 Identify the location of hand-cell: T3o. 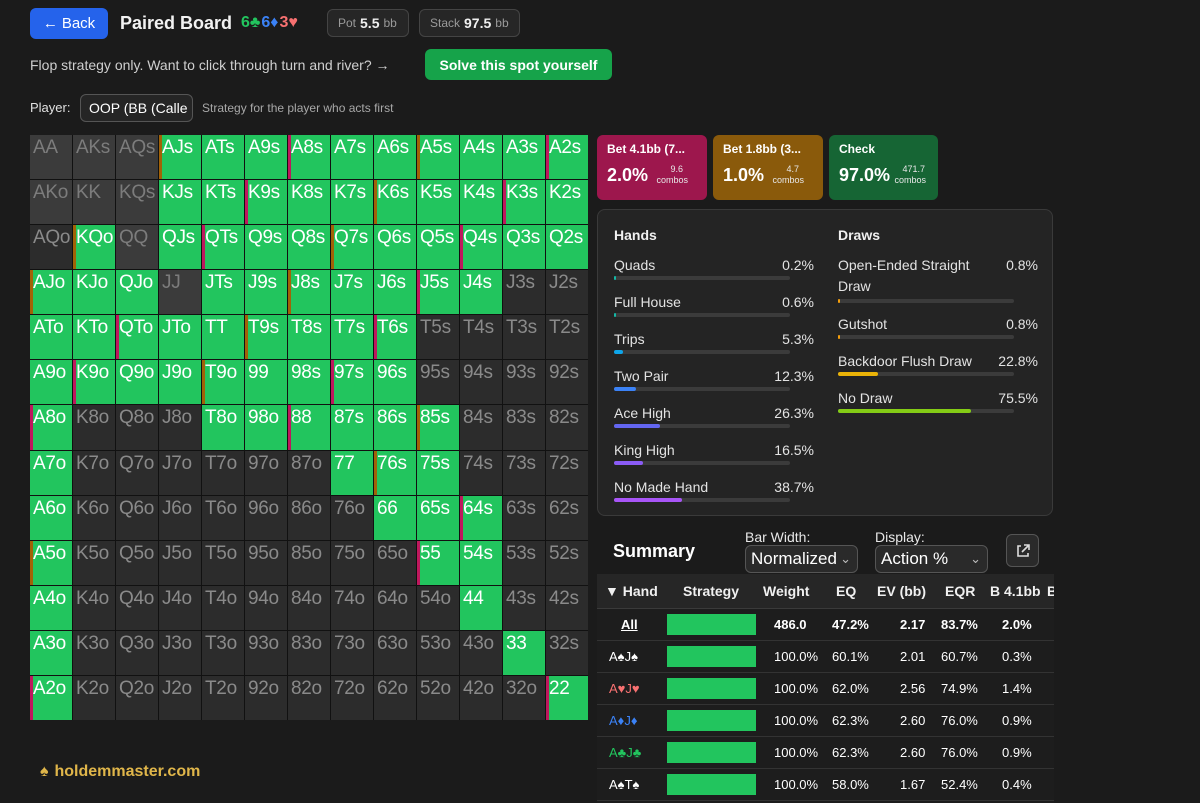
(223, 652).